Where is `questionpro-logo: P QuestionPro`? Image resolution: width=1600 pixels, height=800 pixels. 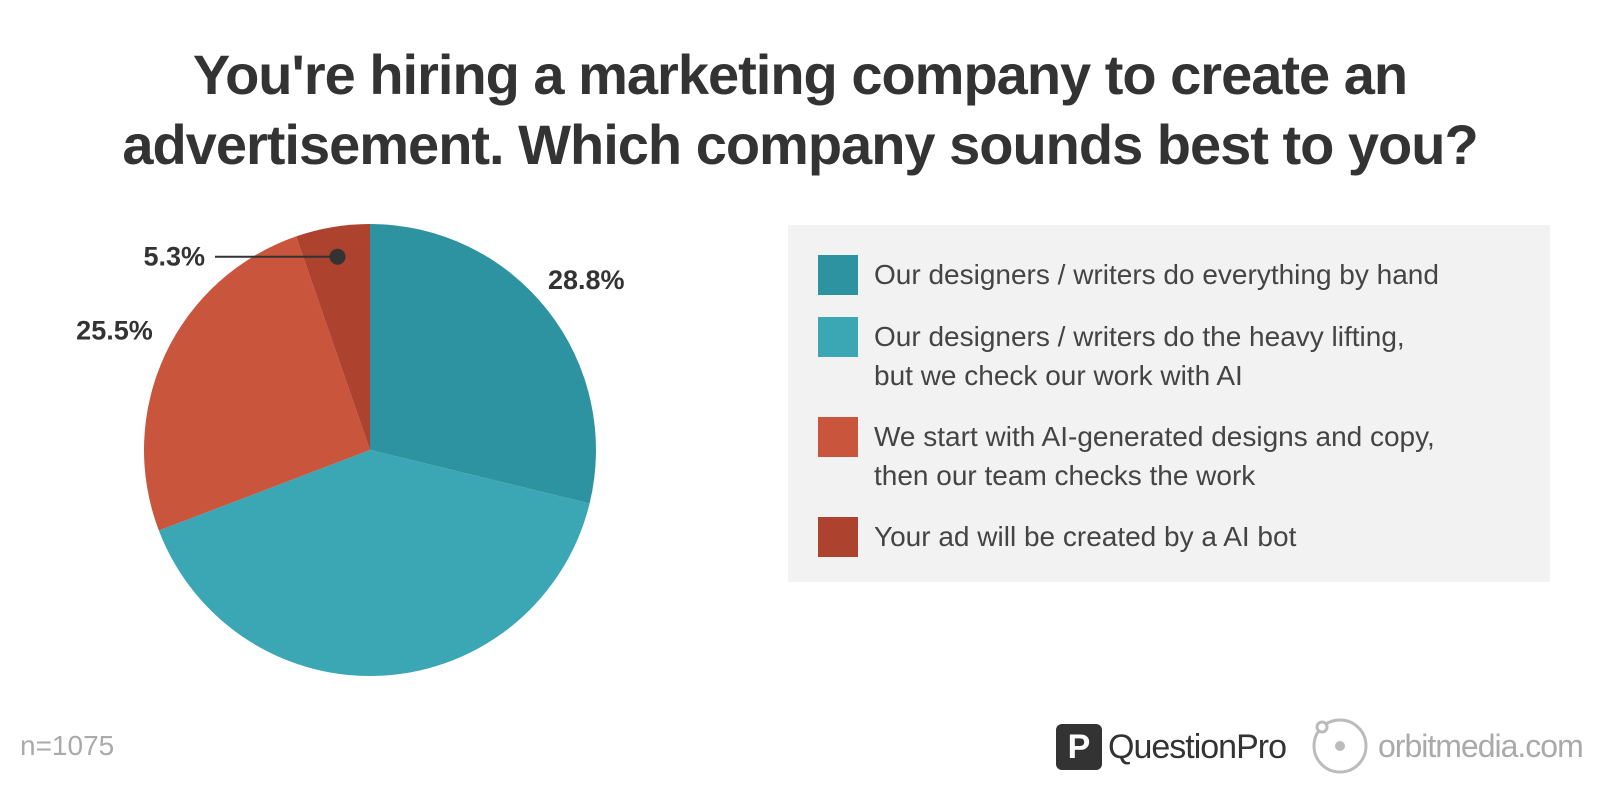 questionpro-logo: P QuestionPro is located at coordinates (1171, 747).